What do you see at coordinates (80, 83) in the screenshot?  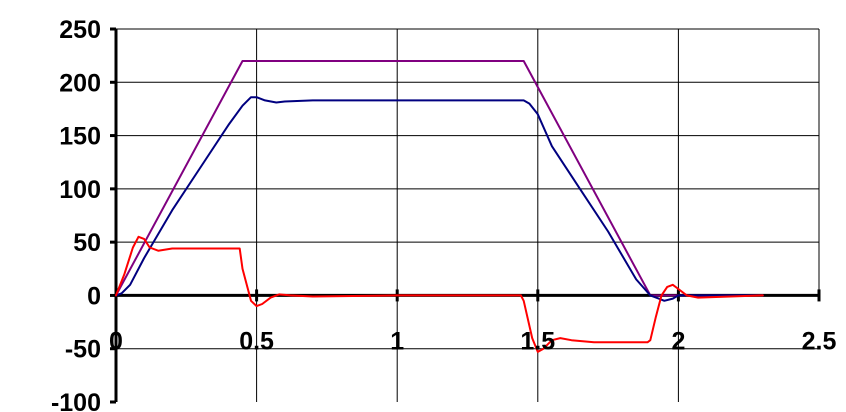 I see `y-tick-label: 200` at bounding box center [80, 83].